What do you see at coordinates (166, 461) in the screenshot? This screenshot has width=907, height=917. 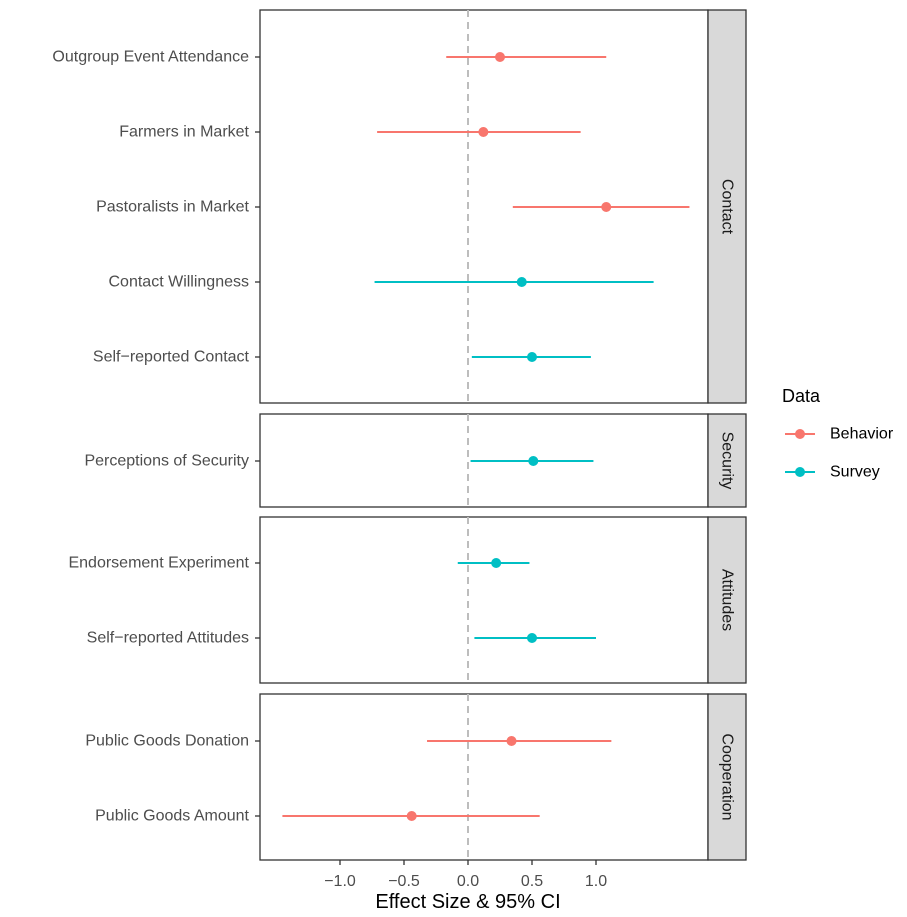 I see `y-tick-label: Perceptions of Security` at bounding box center [166, 461].